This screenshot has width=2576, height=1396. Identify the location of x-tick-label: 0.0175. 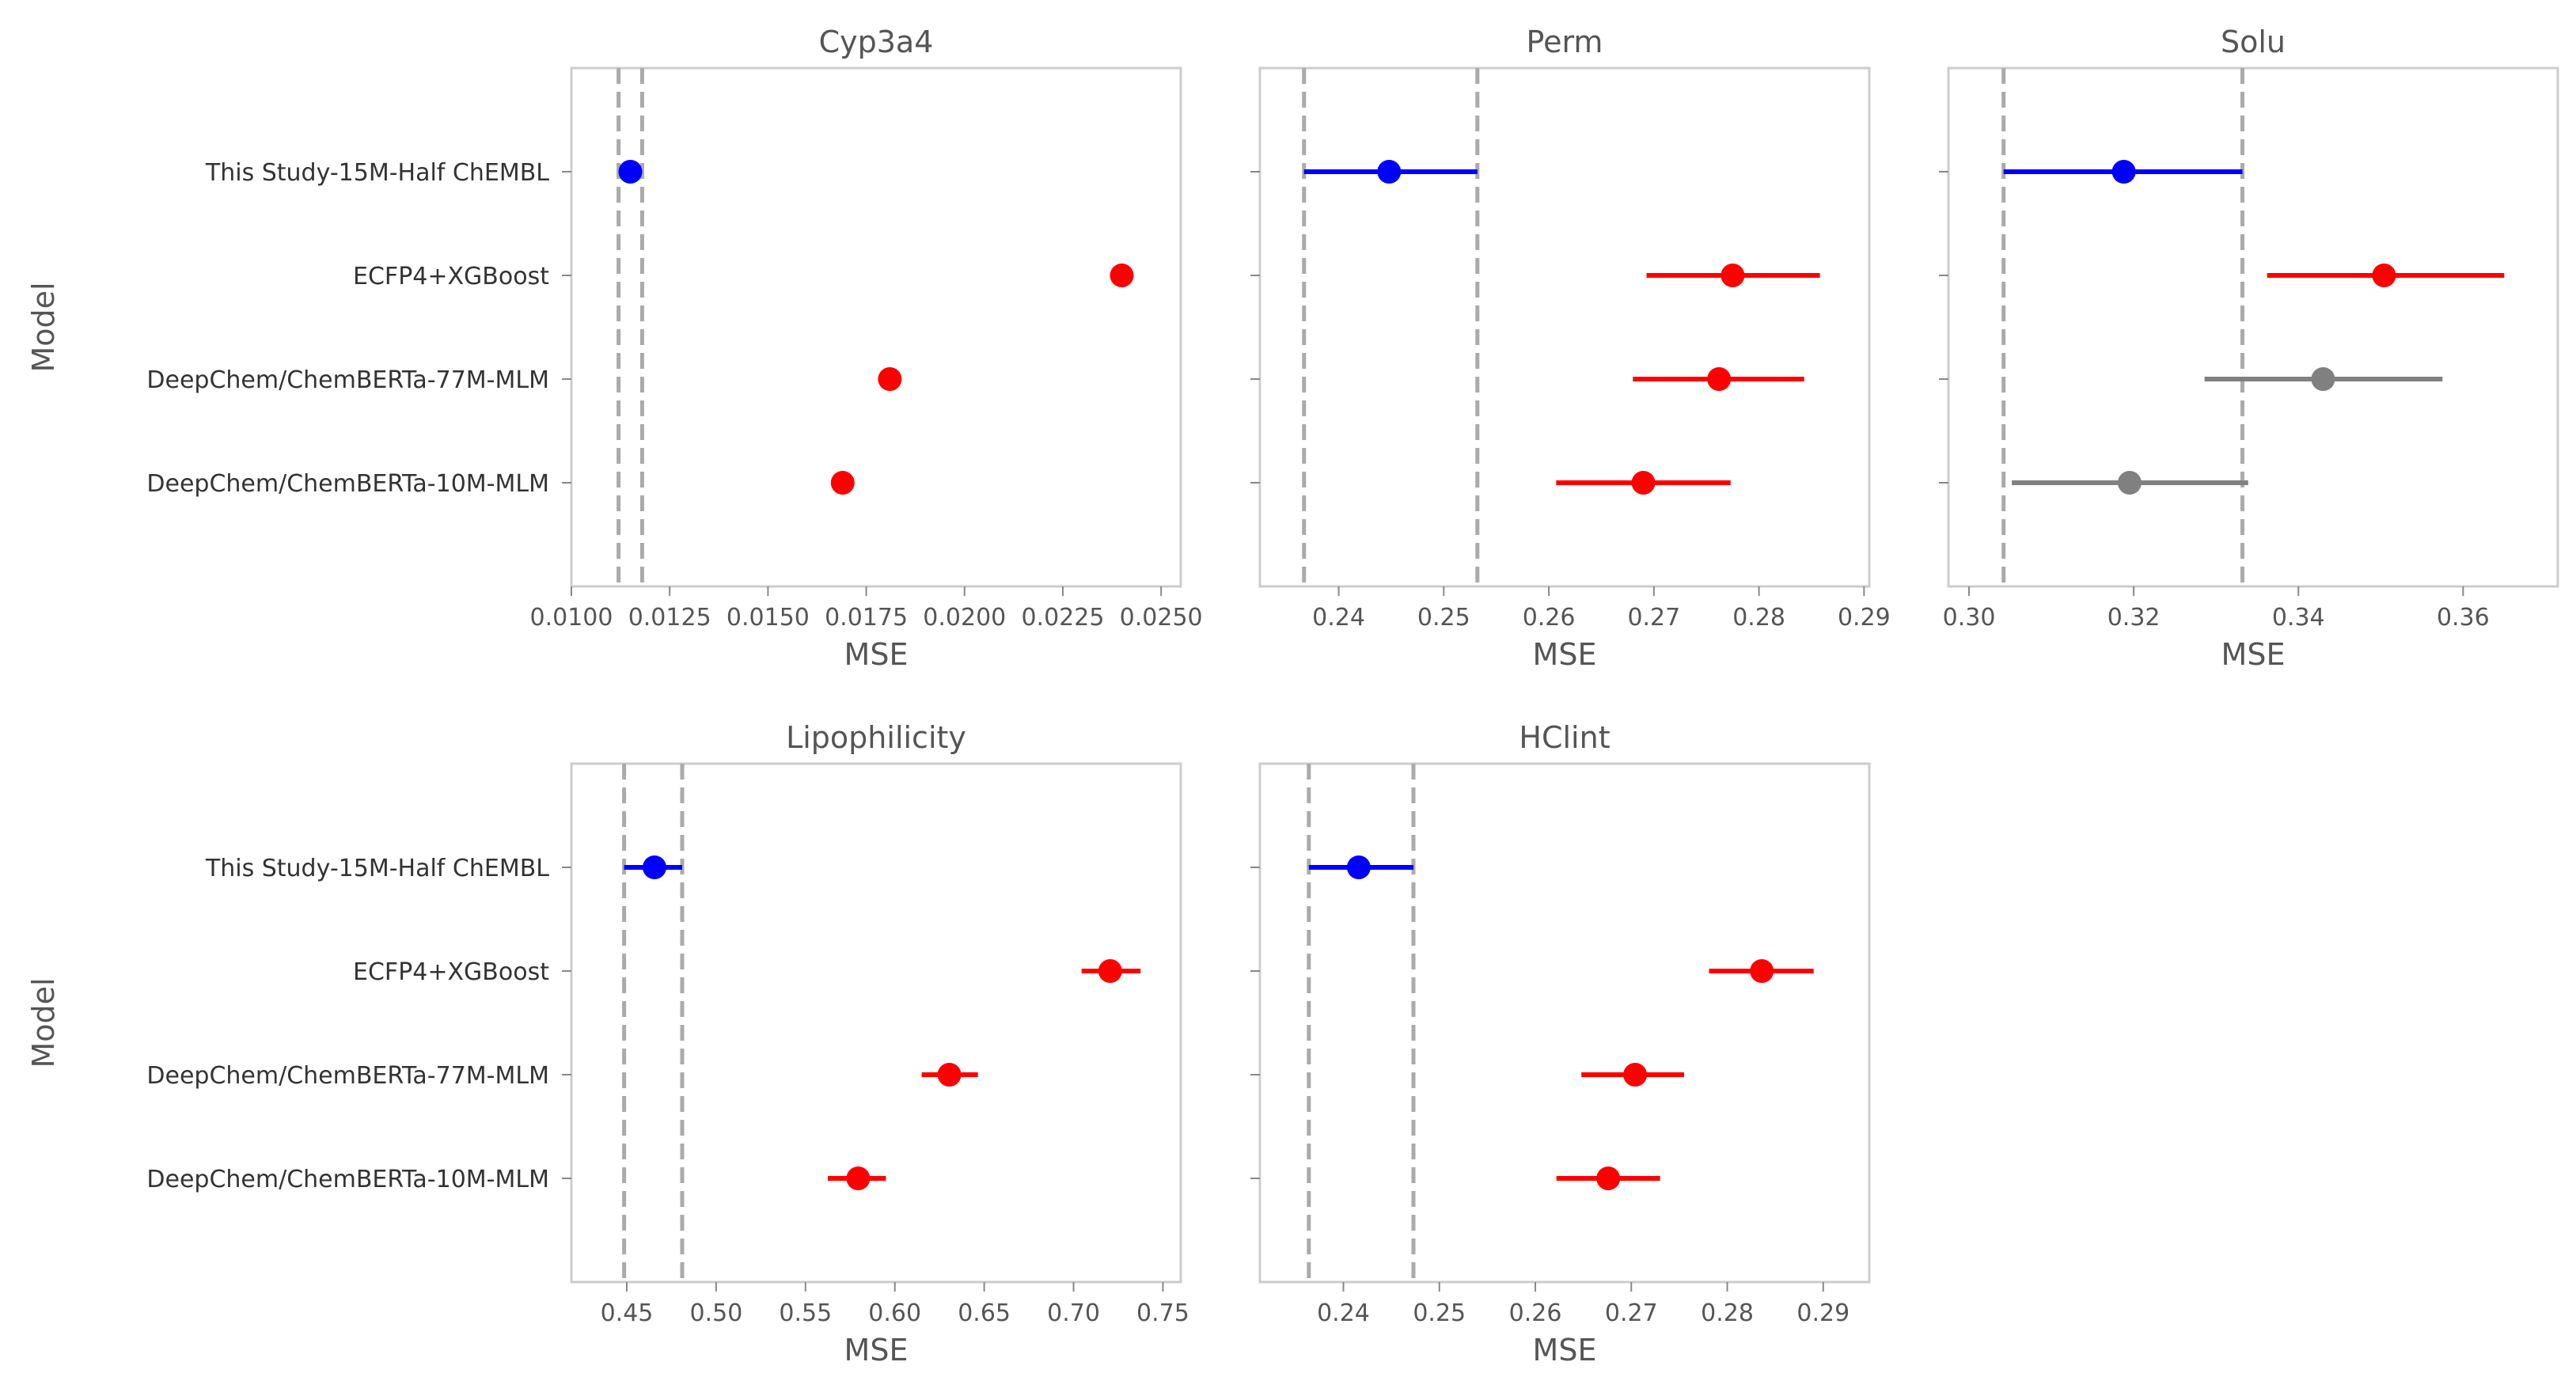
(866, 618).